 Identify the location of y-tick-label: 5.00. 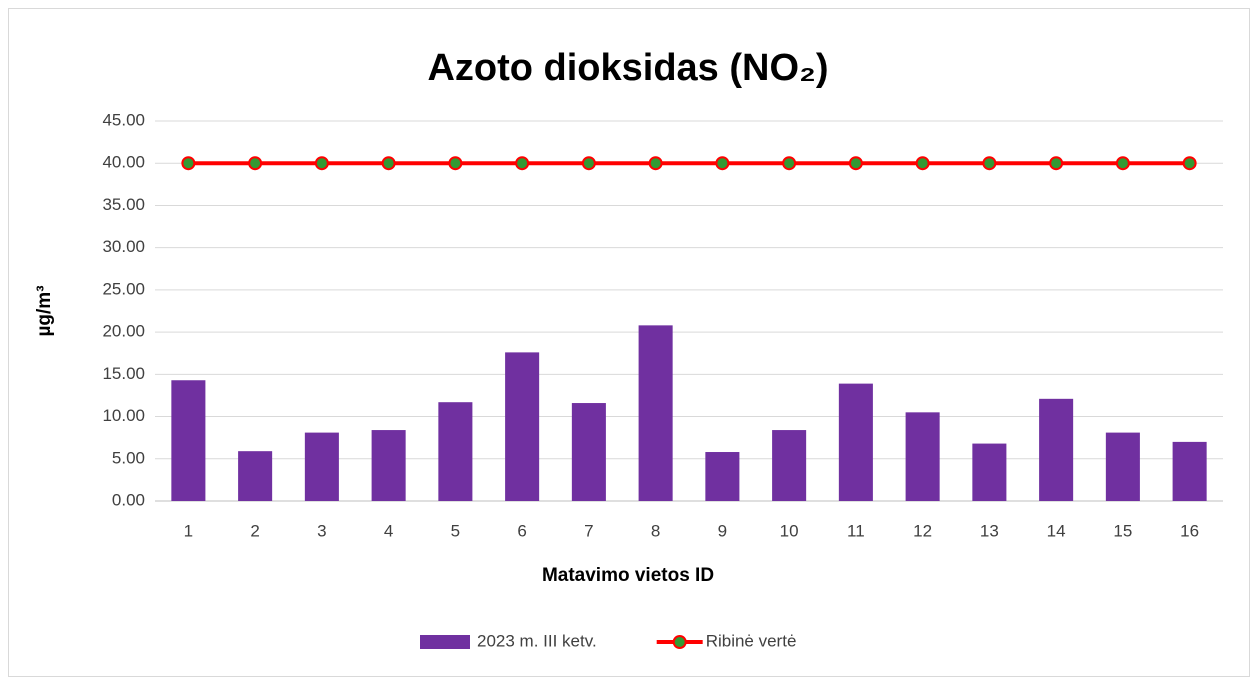
(128, 457).